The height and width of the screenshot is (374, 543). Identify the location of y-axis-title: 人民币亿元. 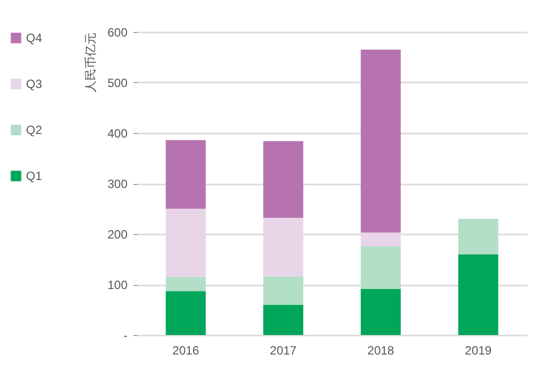
(91, 62).